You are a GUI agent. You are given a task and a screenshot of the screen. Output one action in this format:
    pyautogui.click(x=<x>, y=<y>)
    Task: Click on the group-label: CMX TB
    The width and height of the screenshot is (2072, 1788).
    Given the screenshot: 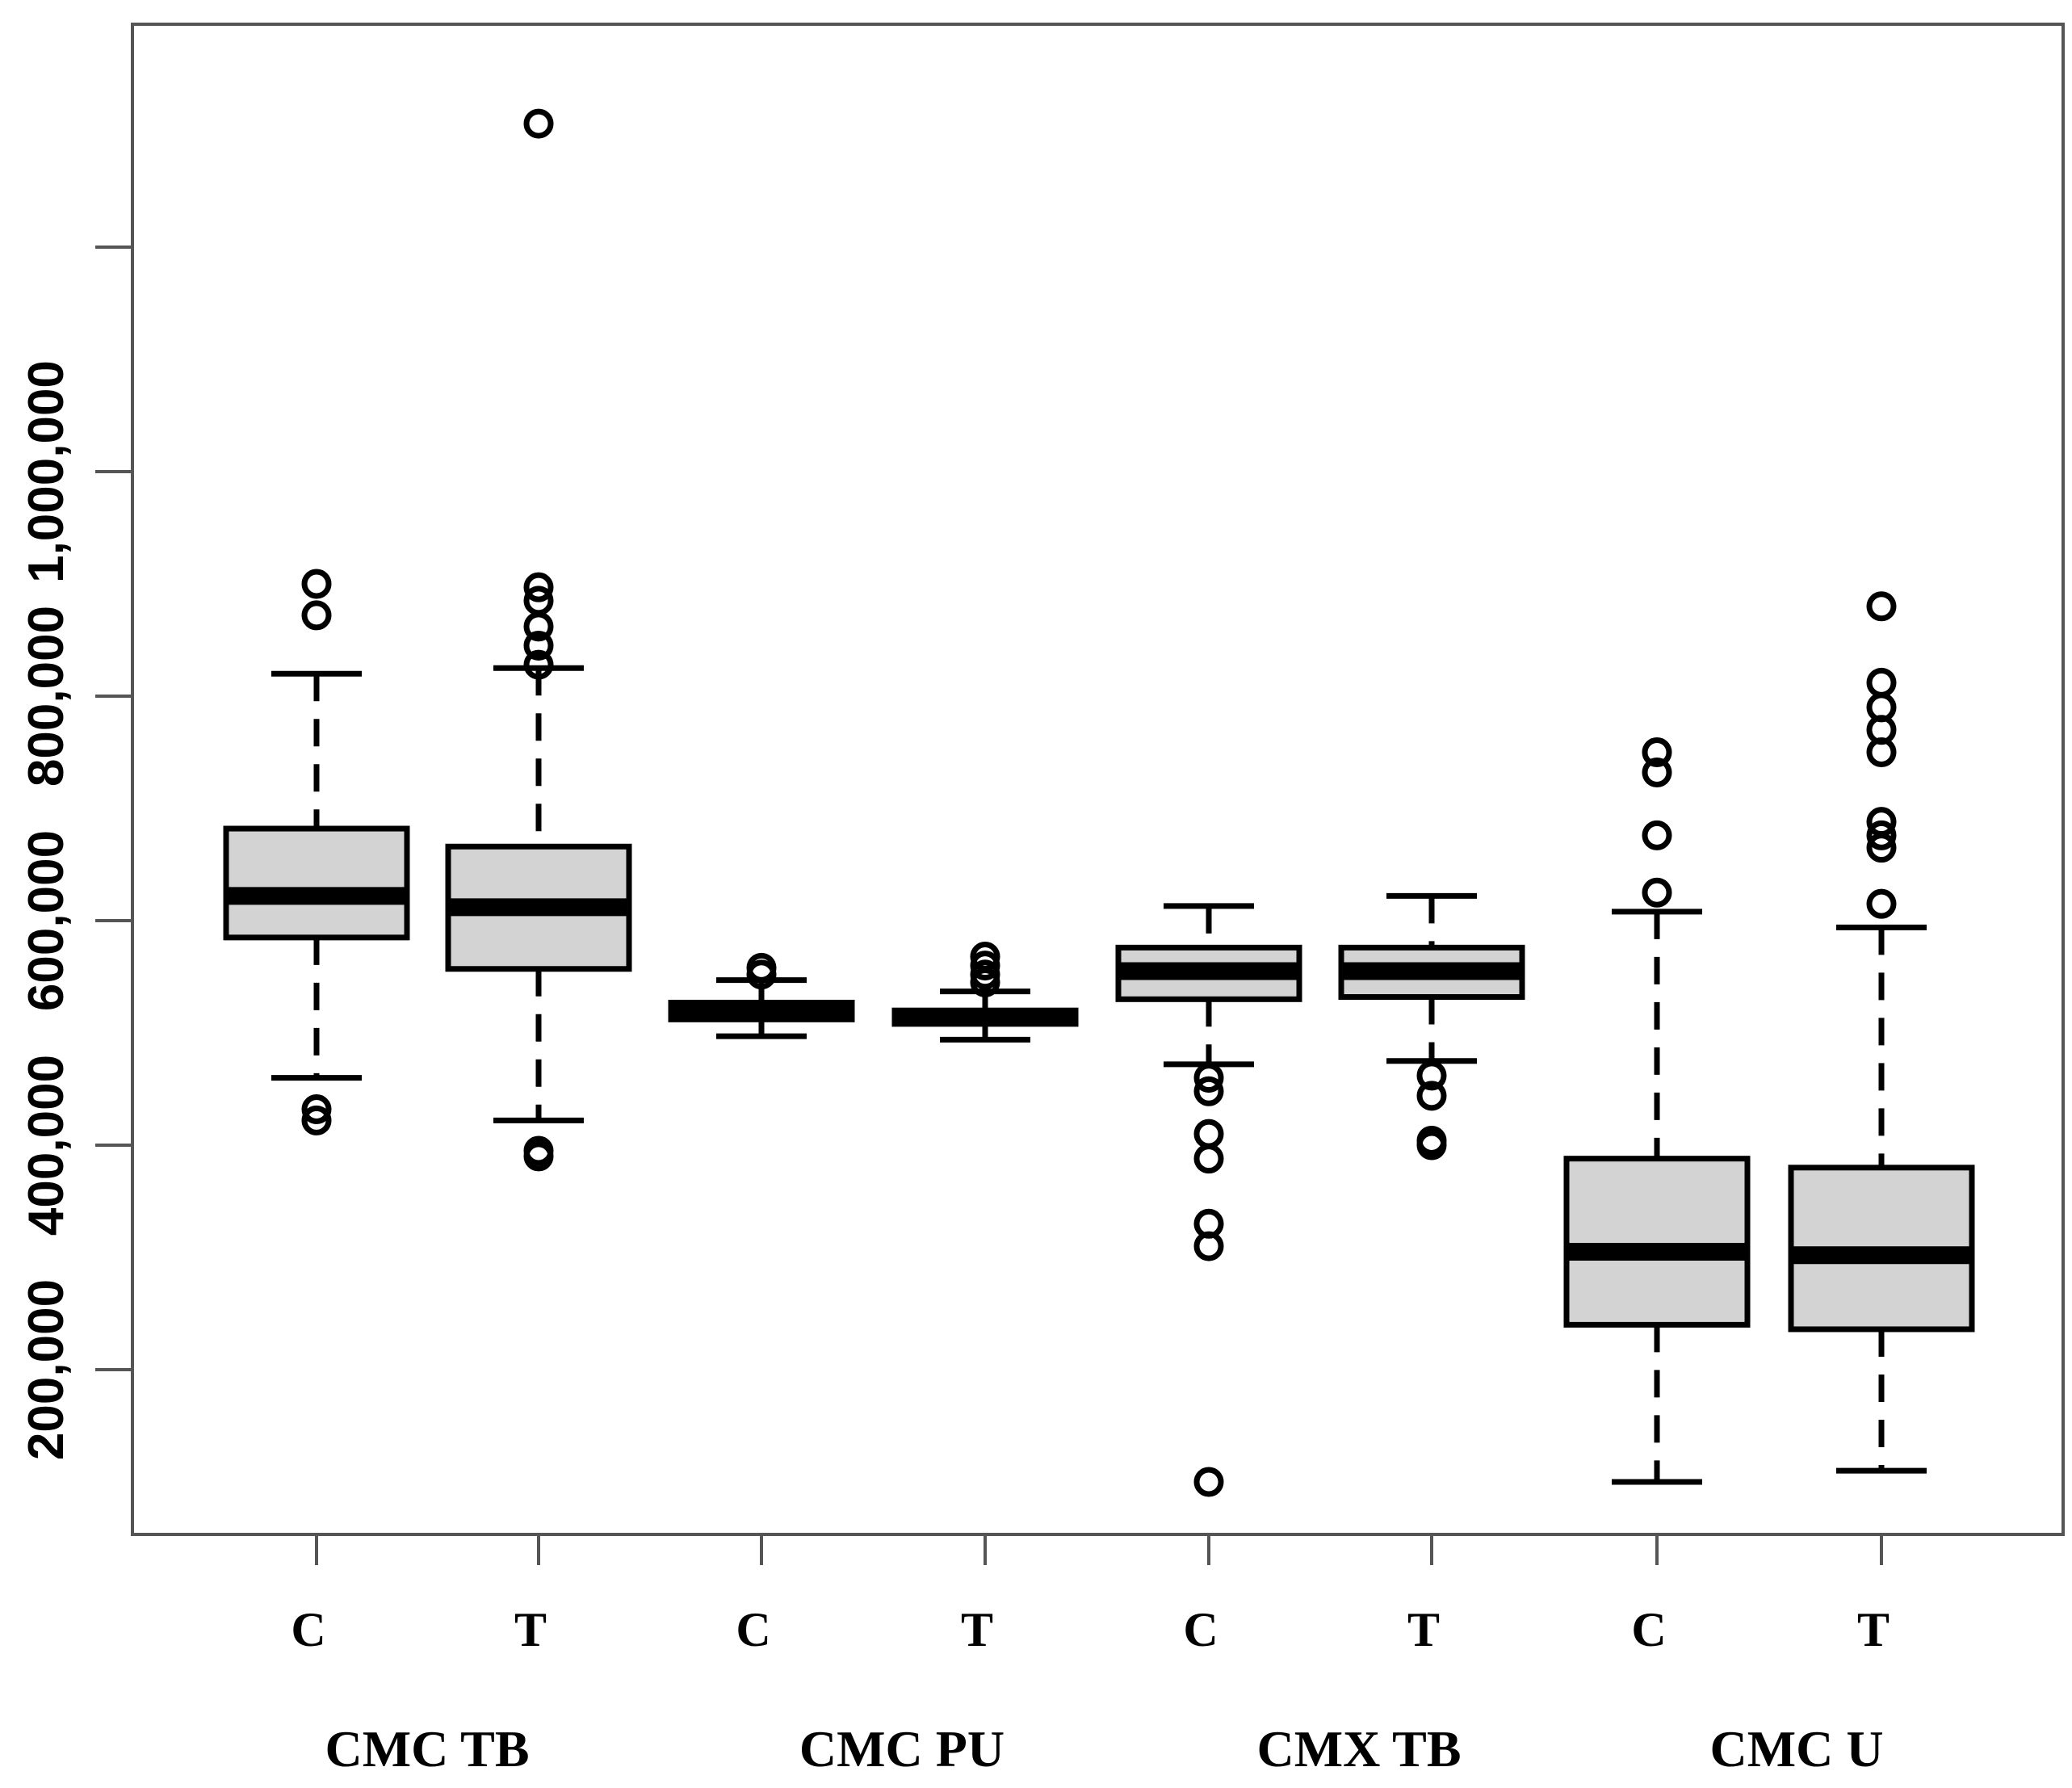 What is the action you would take?
    pyautogui.click(x=1358, y=1749)
    